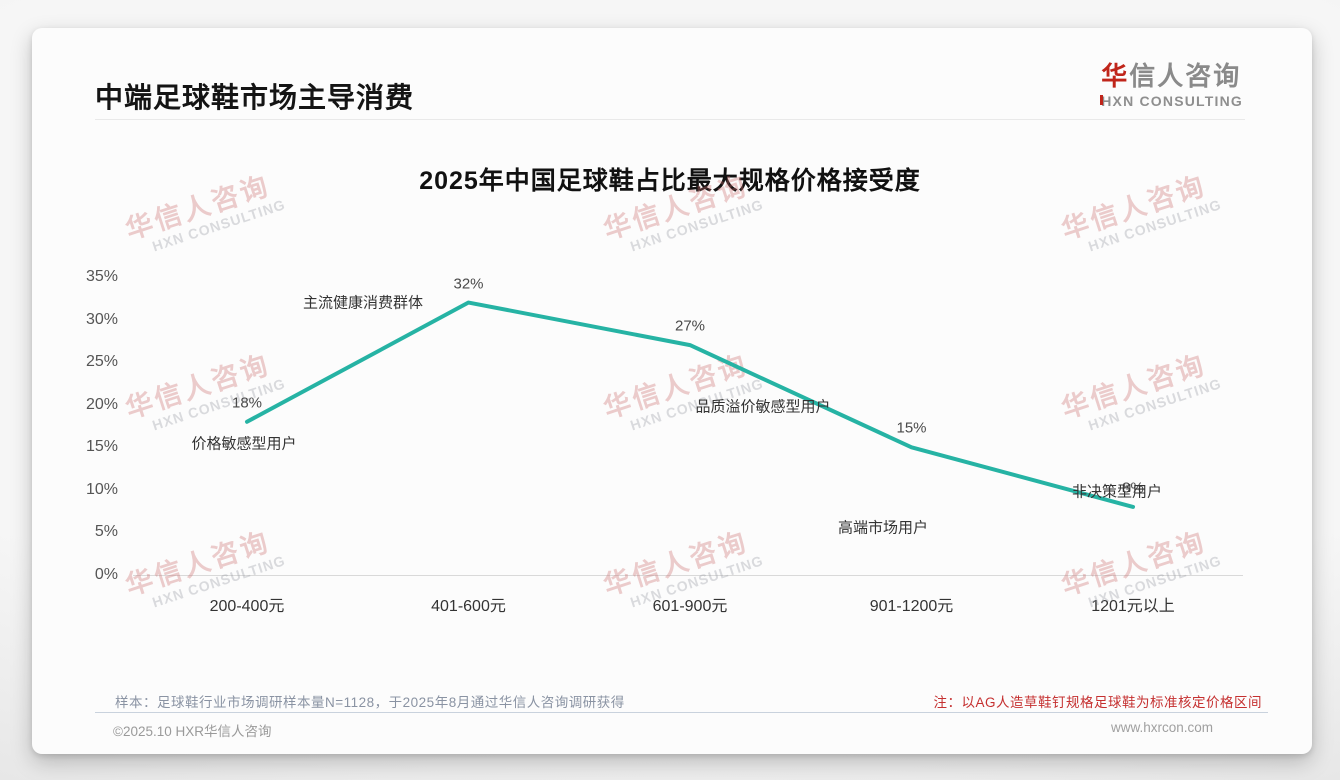  What do you see at coordinates (101, 362) in the screenshot?
I see `y-axis-tick-label: 25%` at bounding box center [101, 362].